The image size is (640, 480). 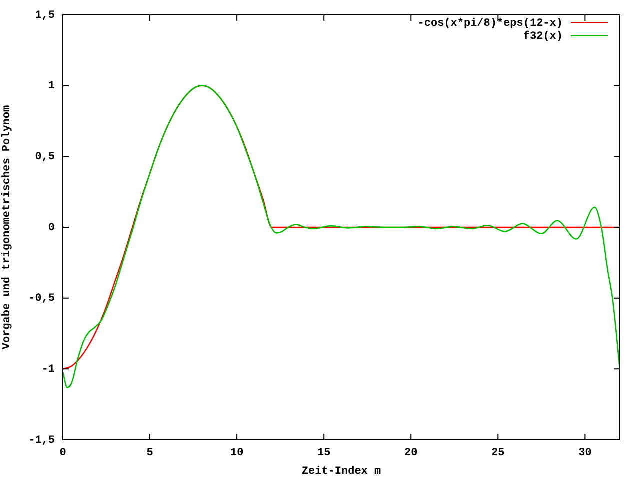 I want to click on x-tick-label: 30, so click(x=585, y=453).